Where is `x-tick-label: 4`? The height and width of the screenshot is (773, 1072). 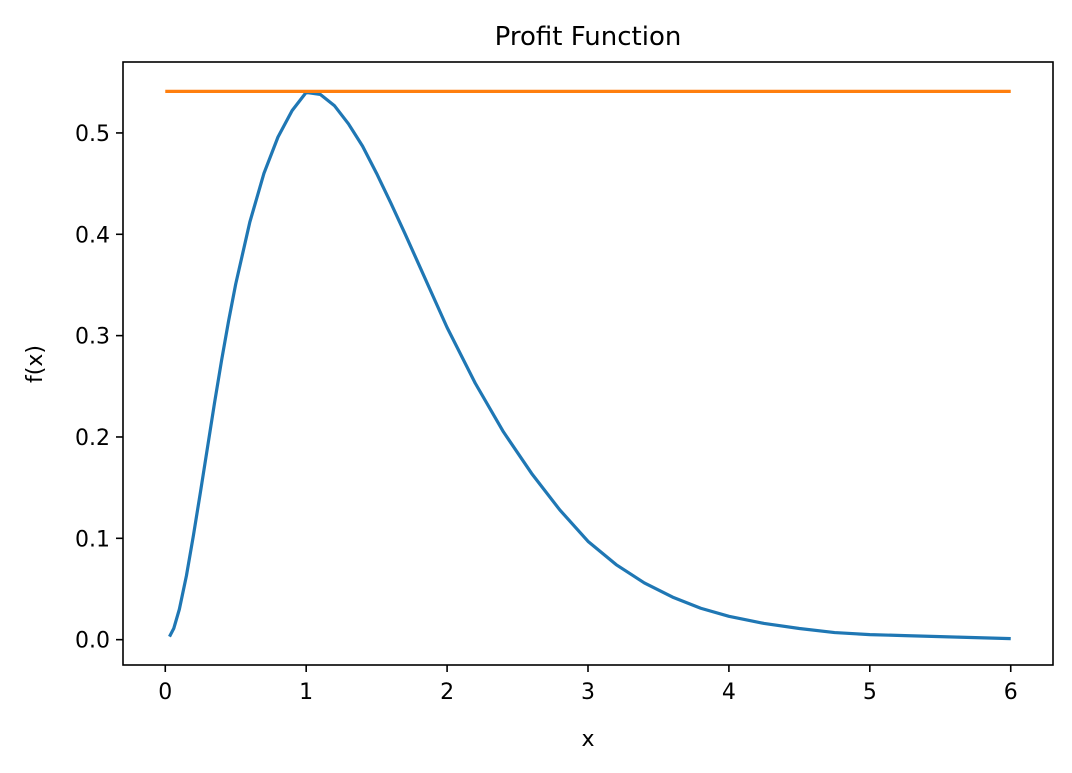
x-tick-label: 4 is located at coordinates (729, 692).